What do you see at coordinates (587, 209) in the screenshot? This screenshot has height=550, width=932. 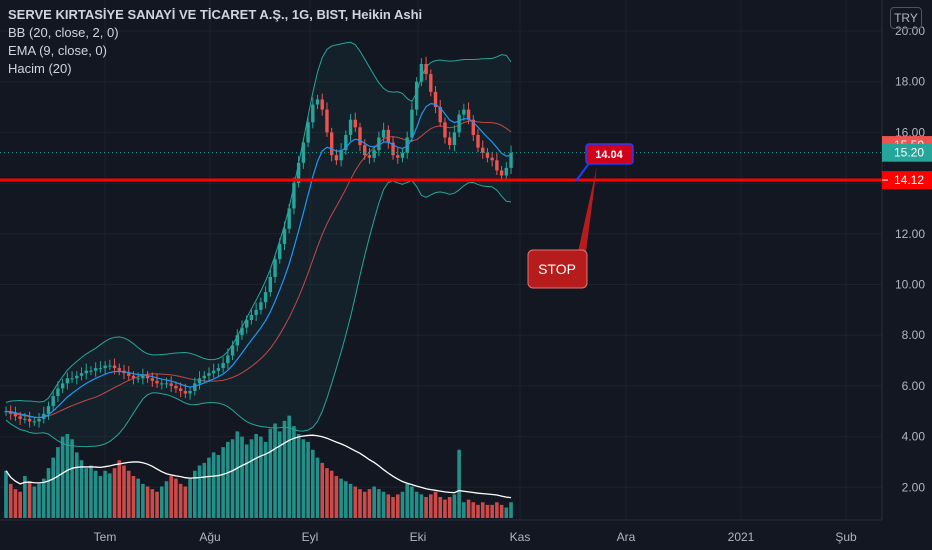 I see `stop-pointer` at bounding box center [587, 209].